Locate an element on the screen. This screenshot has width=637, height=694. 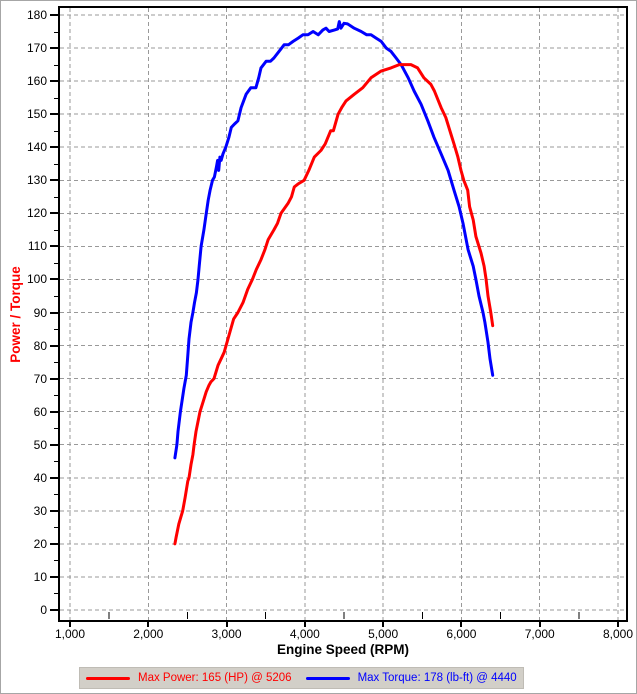
y-axis-title-text: Power / Torque is located at coordinates (15, 314).